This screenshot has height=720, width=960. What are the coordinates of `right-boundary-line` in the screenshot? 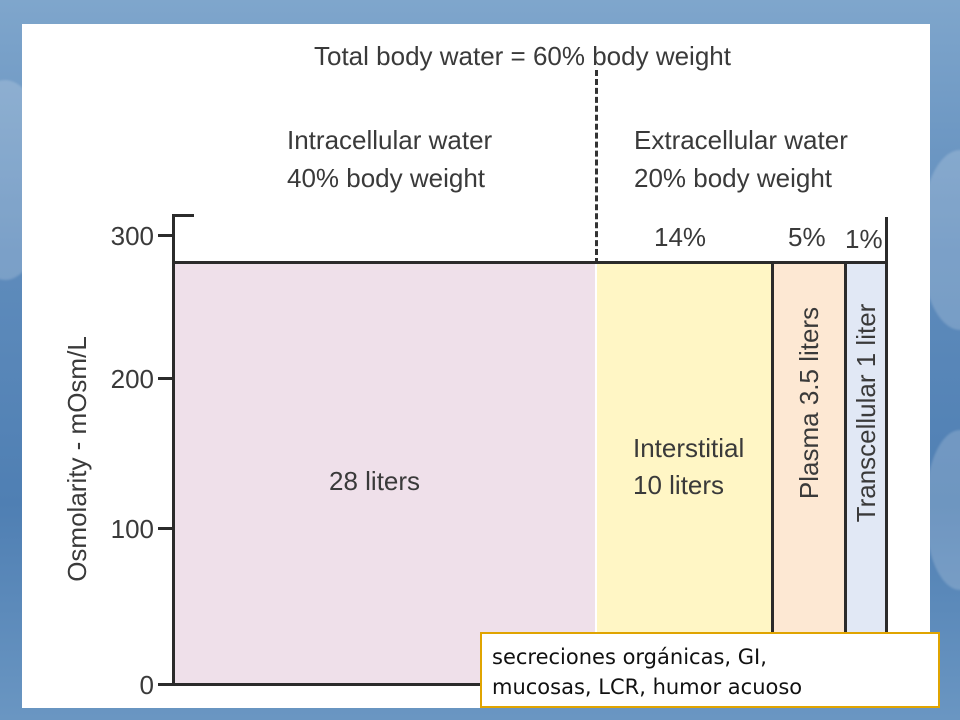 It's located at (886, 451).